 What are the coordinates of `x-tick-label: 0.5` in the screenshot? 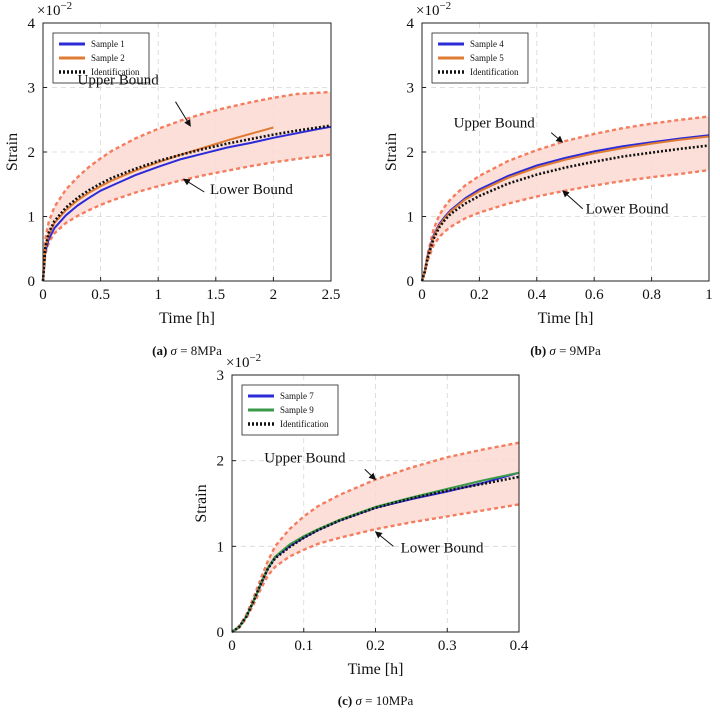 It's located at (100, 295).